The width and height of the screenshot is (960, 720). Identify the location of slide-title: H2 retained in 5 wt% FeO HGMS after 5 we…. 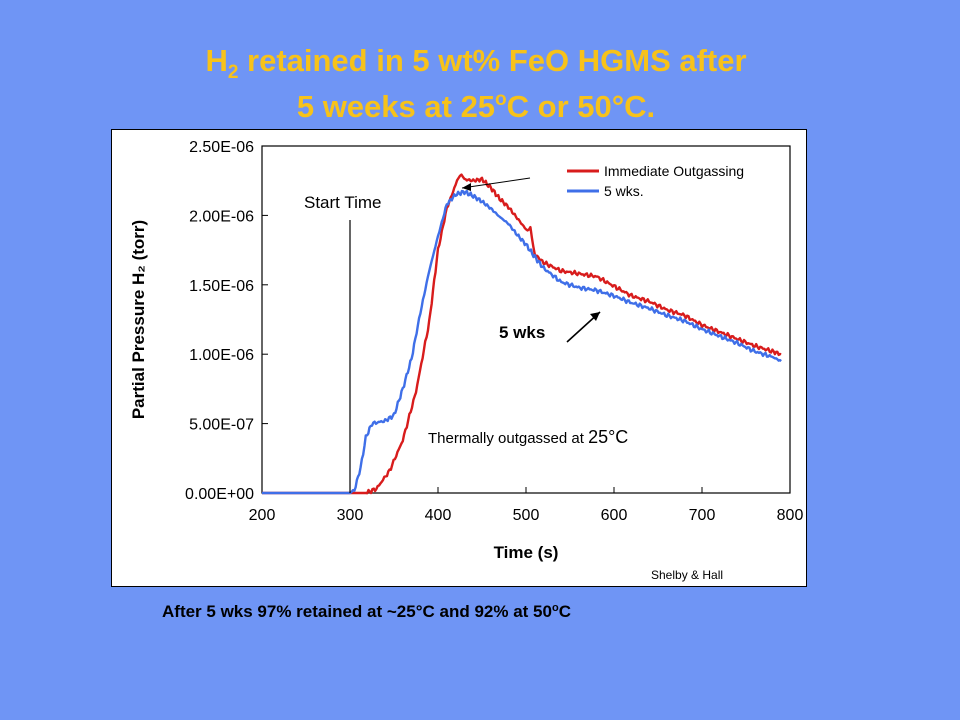
(476, 84).